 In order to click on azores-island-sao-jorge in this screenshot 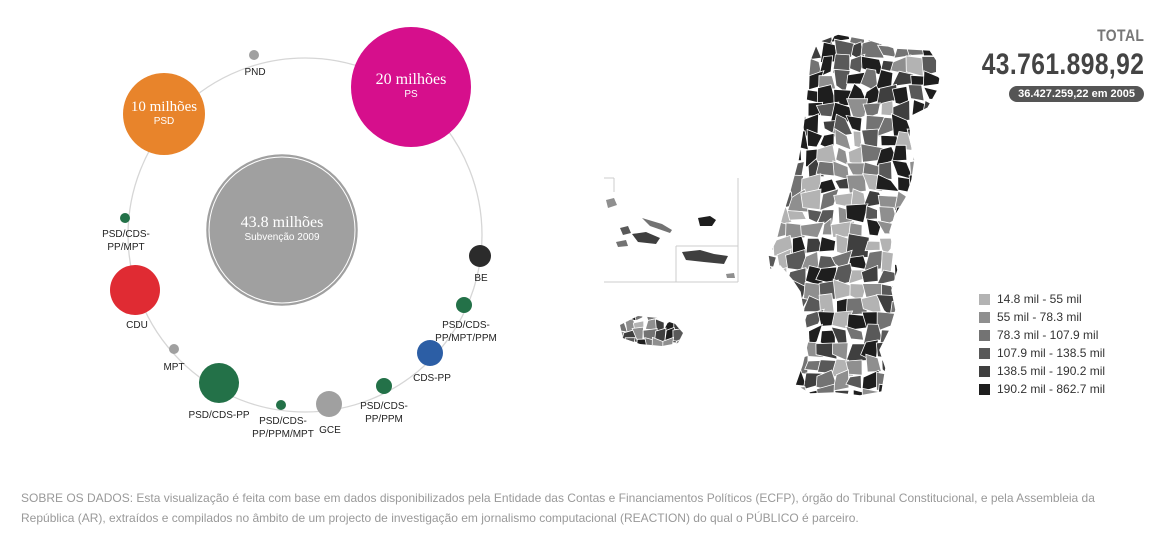, I will do `click(657, 225)`.